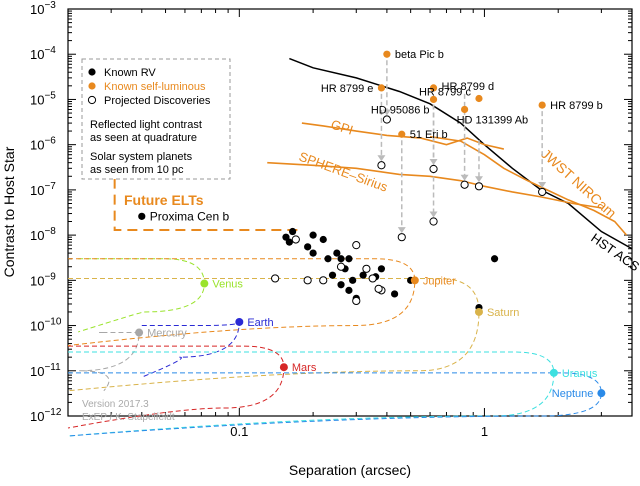 Image resolution: width=640 pixels, height=486 pixels. I want to click on legend-self-luminous-label: Known self-luminous, so click(155, 87).